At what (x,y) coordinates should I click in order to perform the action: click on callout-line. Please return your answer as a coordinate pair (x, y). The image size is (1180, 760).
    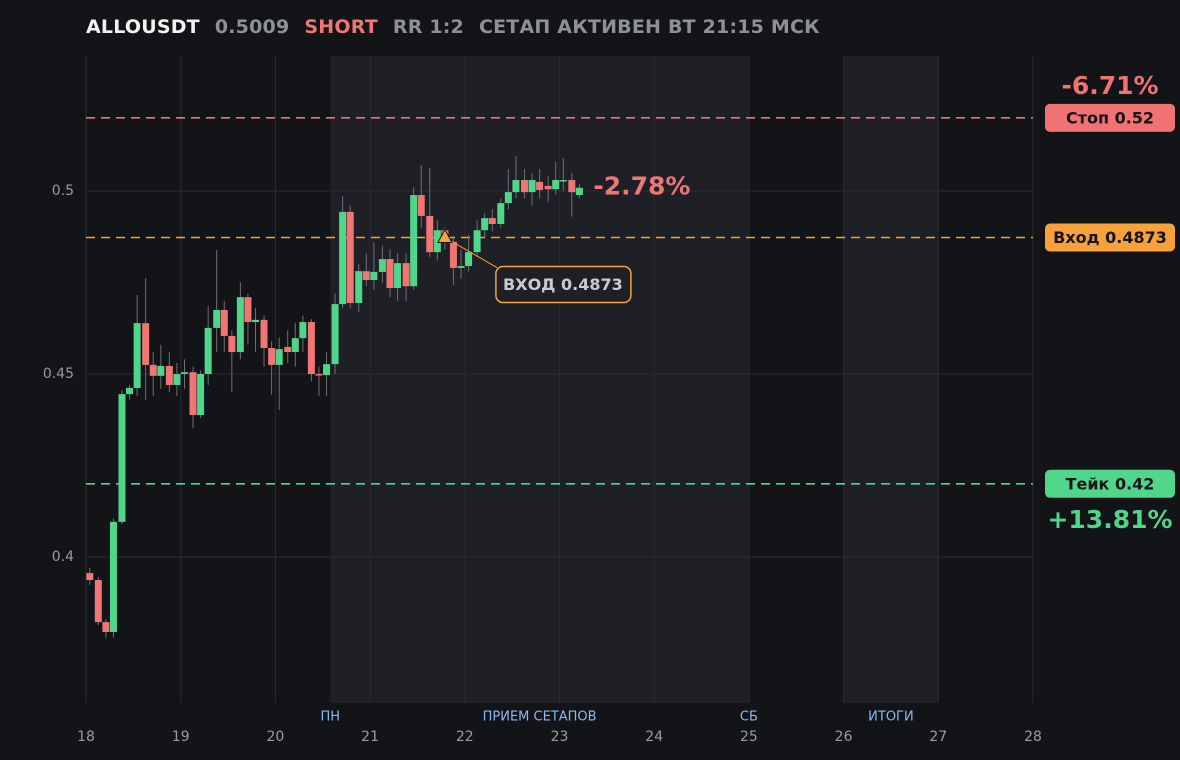
    Looking at the image, I should click on (471, 252).